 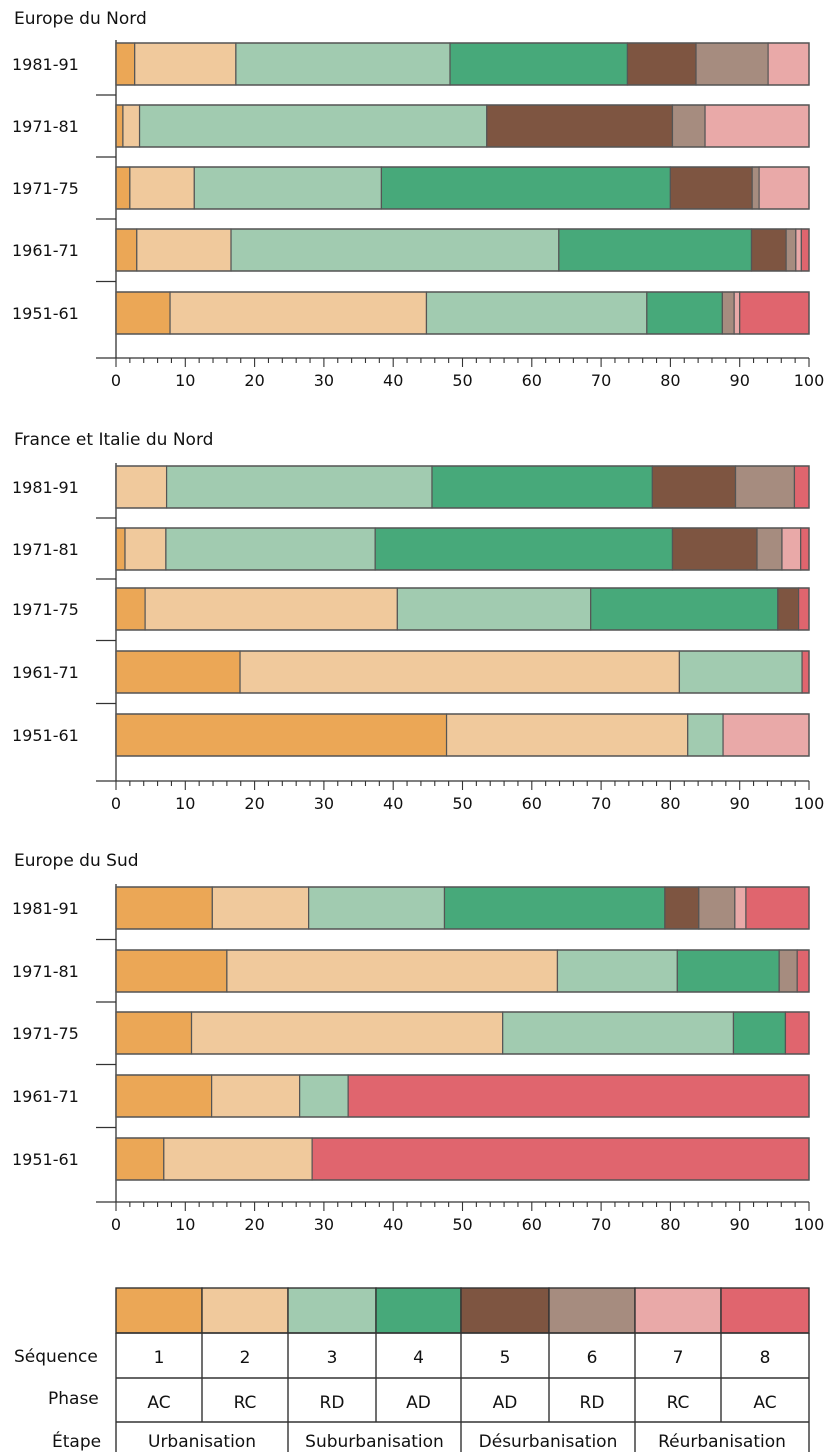 I want to click on phase-value: AC, so click(x=158, y=1403).